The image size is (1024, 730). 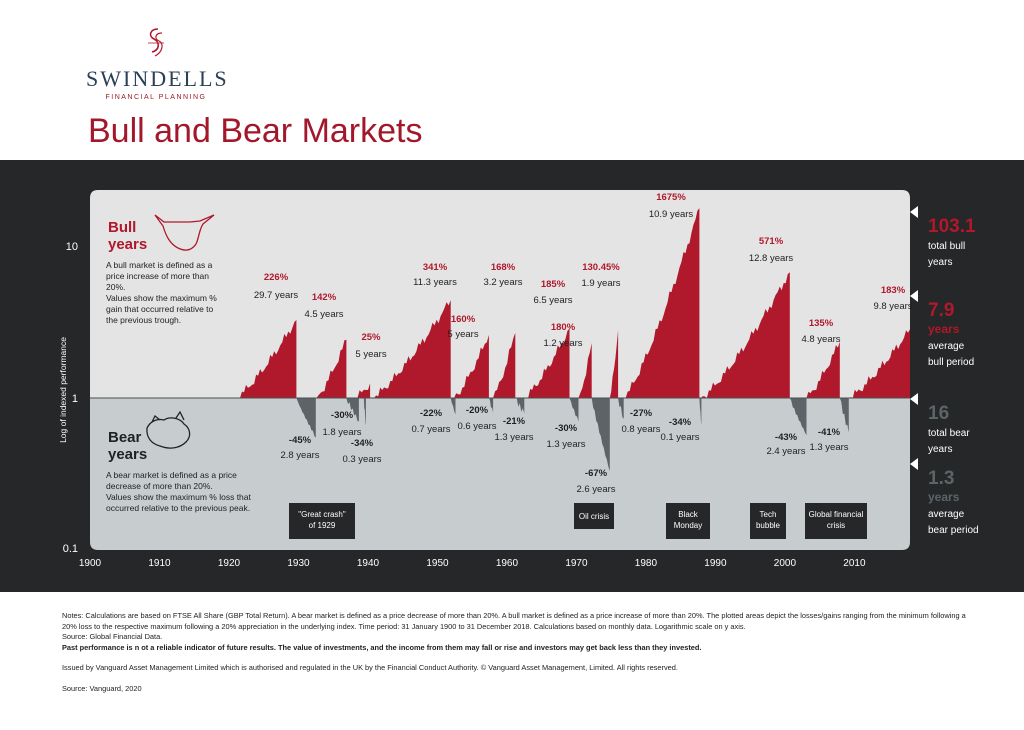 What do you see at coordinates (595, 489) in the screenshot?
I see `bear-duration-label: 2.6 years` at bounding box center [595, 489].